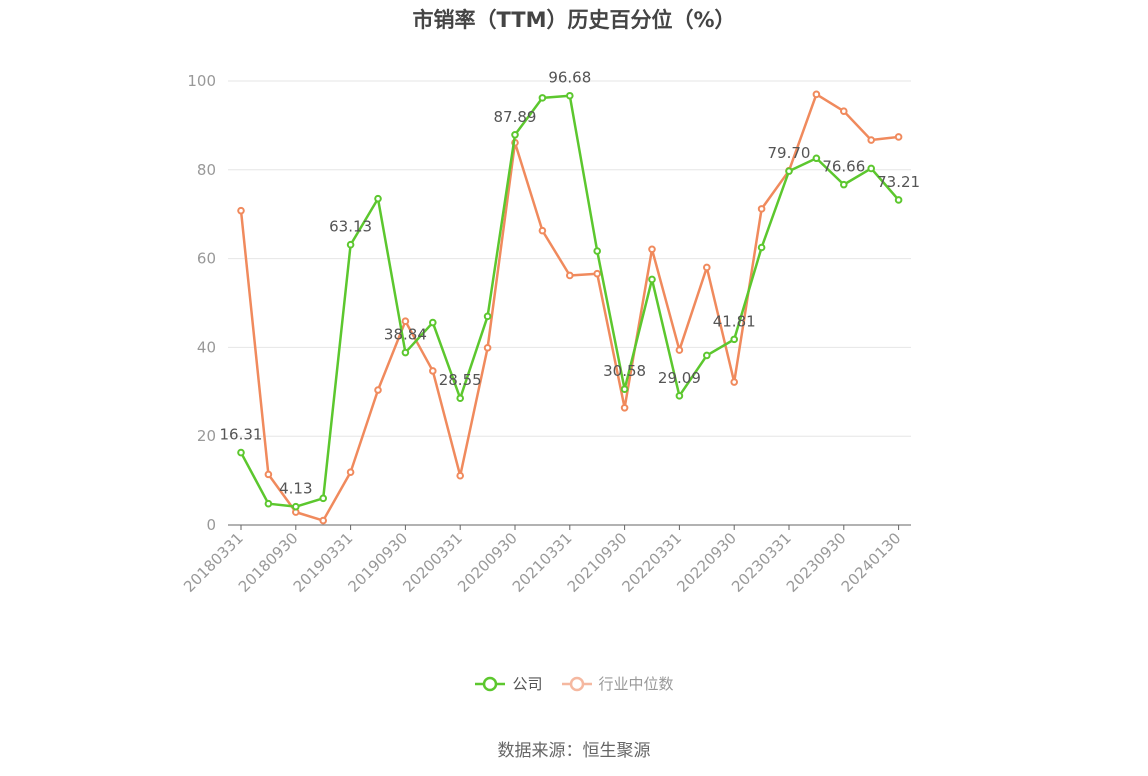 This screenshot has height=776, width=1148. I want to click on data-label: 76.66, so click(843, 167).